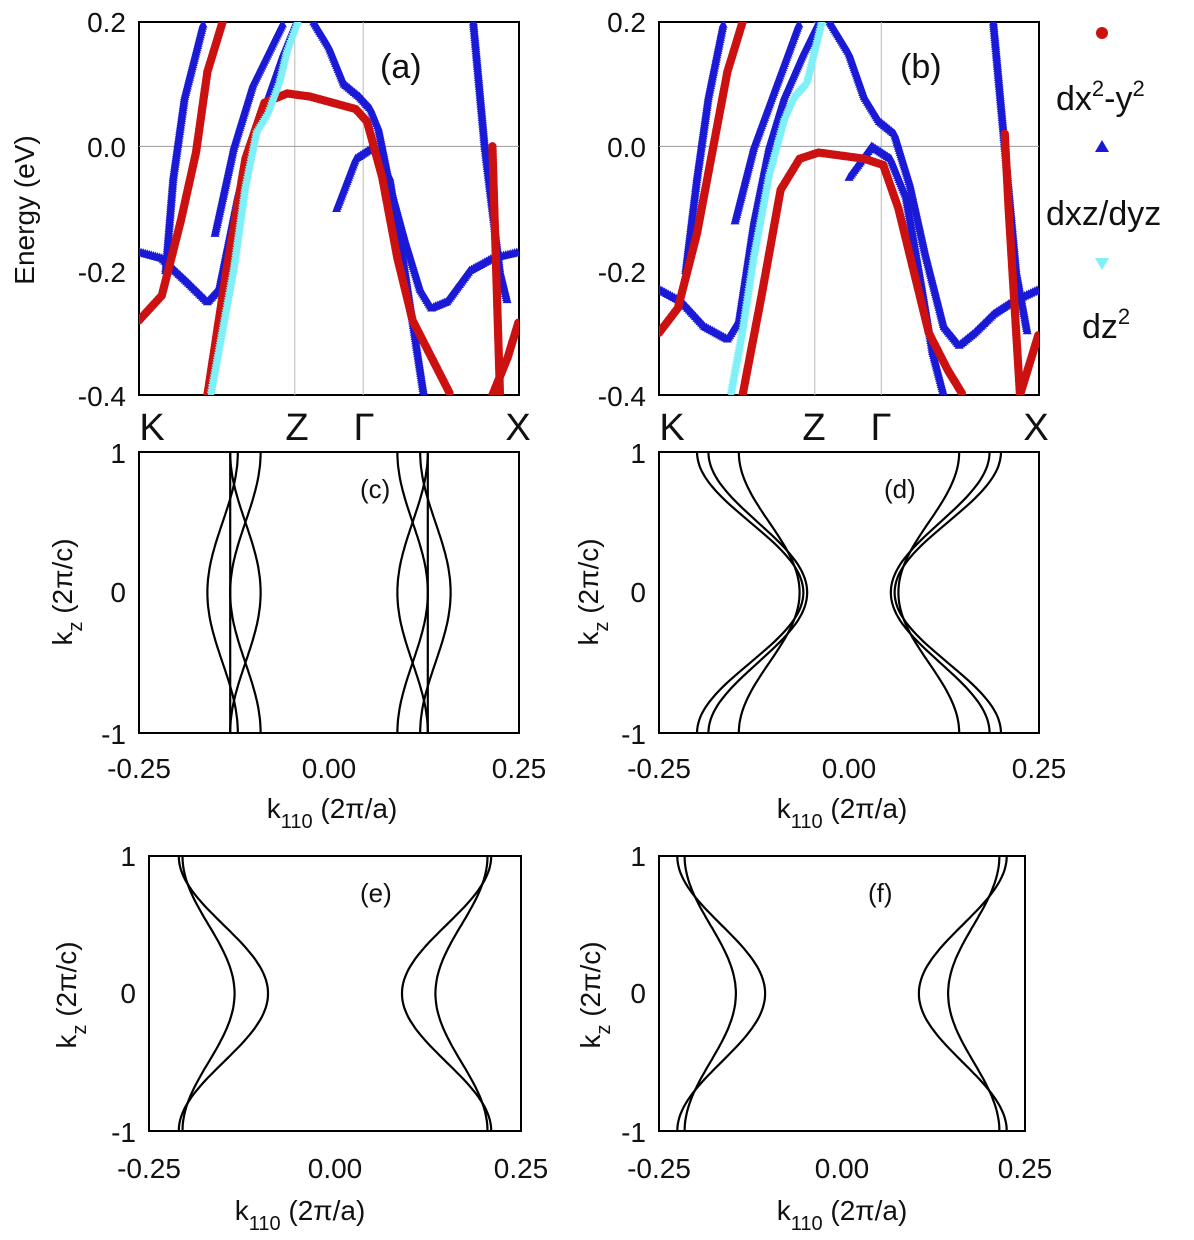 The height and width of the screenshot is (1240, 1194). Describe the element at coordinates (128, 856) in the screenshot. I see `panel-e-ytick-1: 1` at that location.